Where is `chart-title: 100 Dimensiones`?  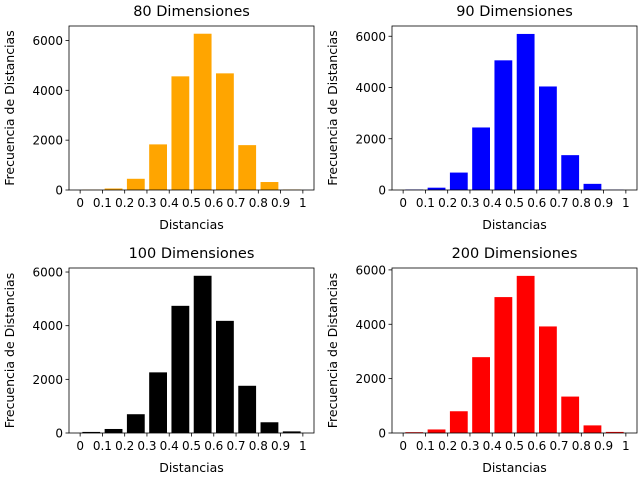 chart-title: 100 Dimensiones is located at coordinates (192, 254).